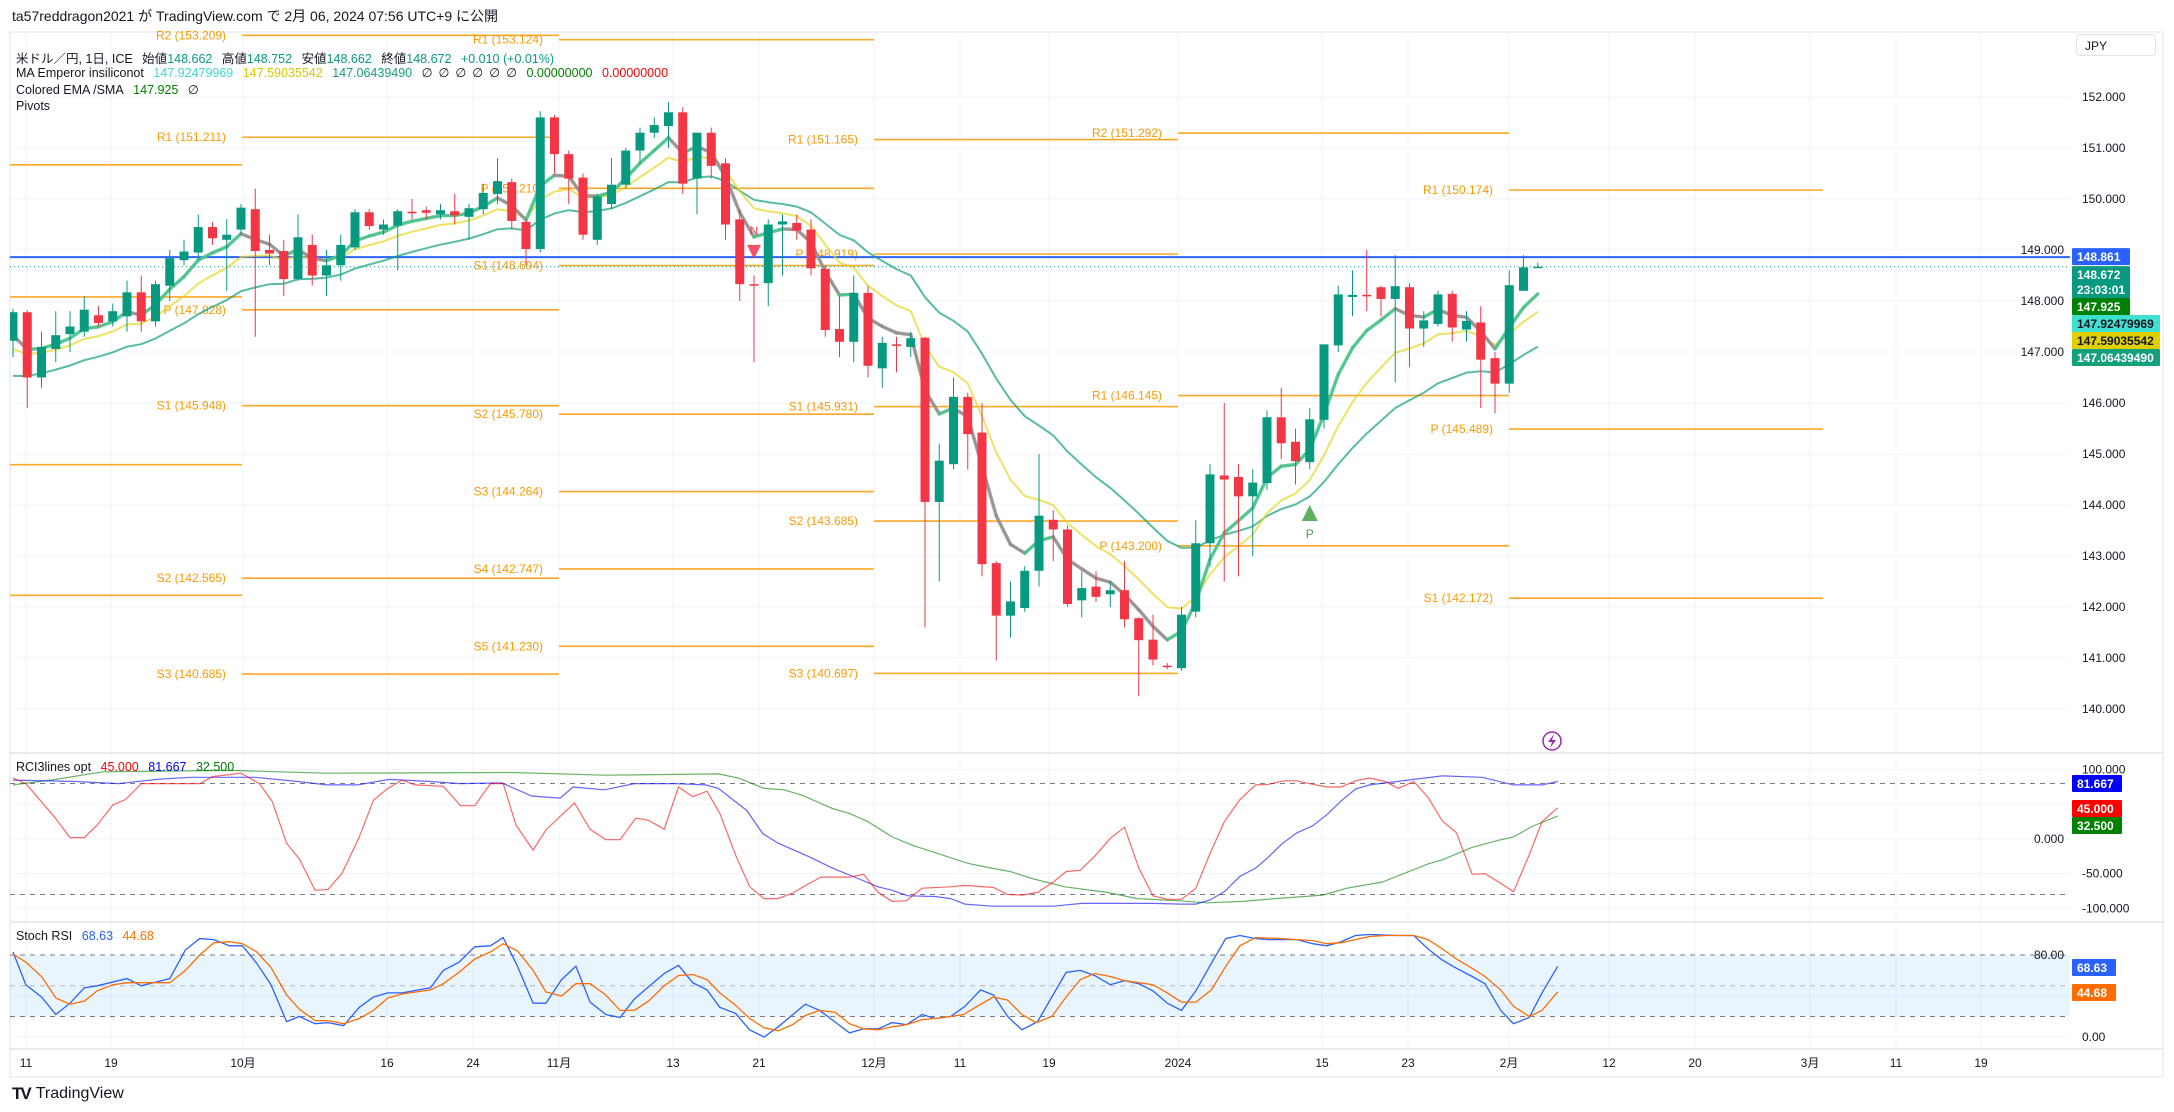 Image resolution: width=2174 pixels, height=1112 pixels. I want to click on ma-zero-green: 0.00000000, so click(559, 73).